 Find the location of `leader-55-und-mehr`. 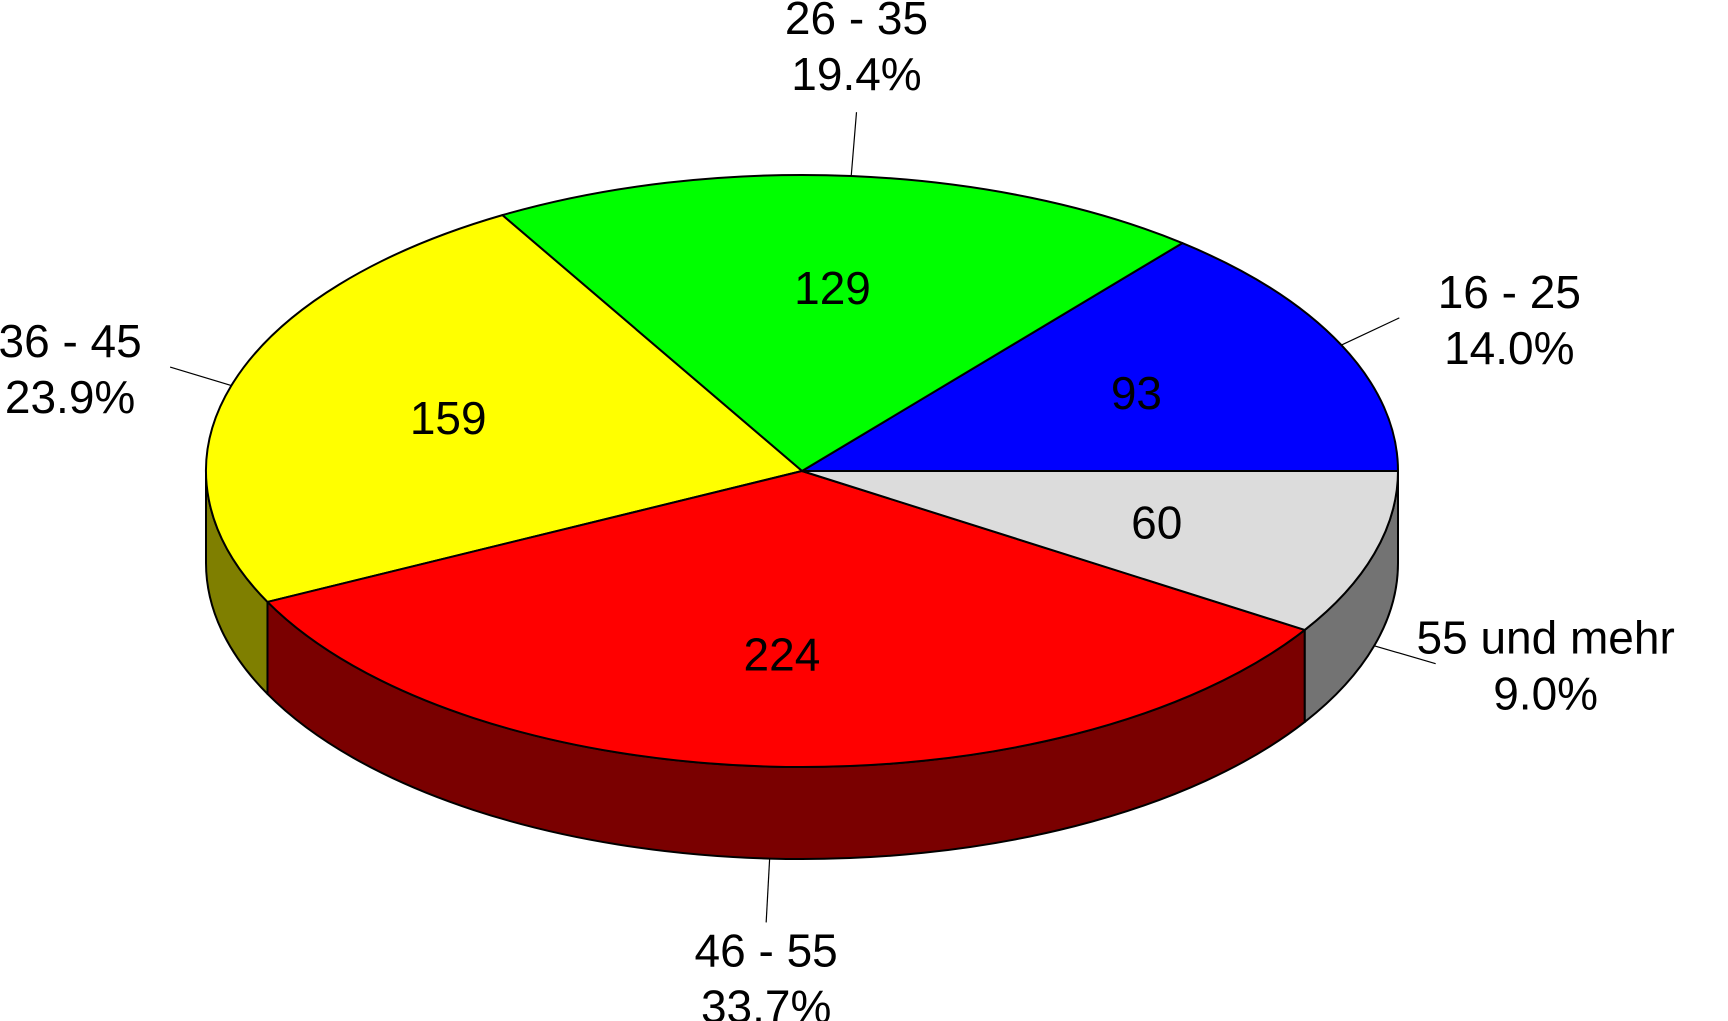

leader-55-und-mehr is located at coordinates (1405, 655).